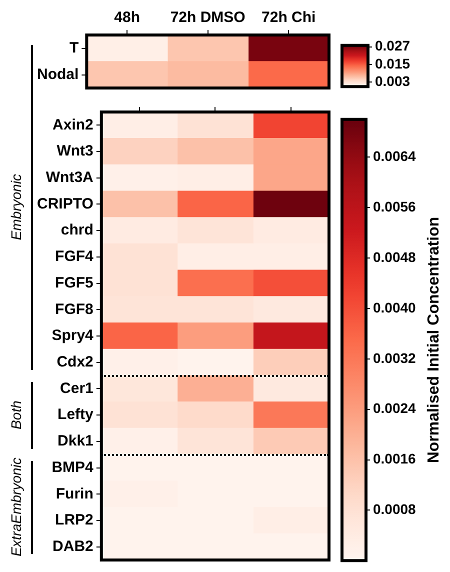 The image size is (450, 572). What do you see at coordinates (394, 156) in the screenshot?
I see `color-bar-label: 0.0064` at bounding box center [394, 156].